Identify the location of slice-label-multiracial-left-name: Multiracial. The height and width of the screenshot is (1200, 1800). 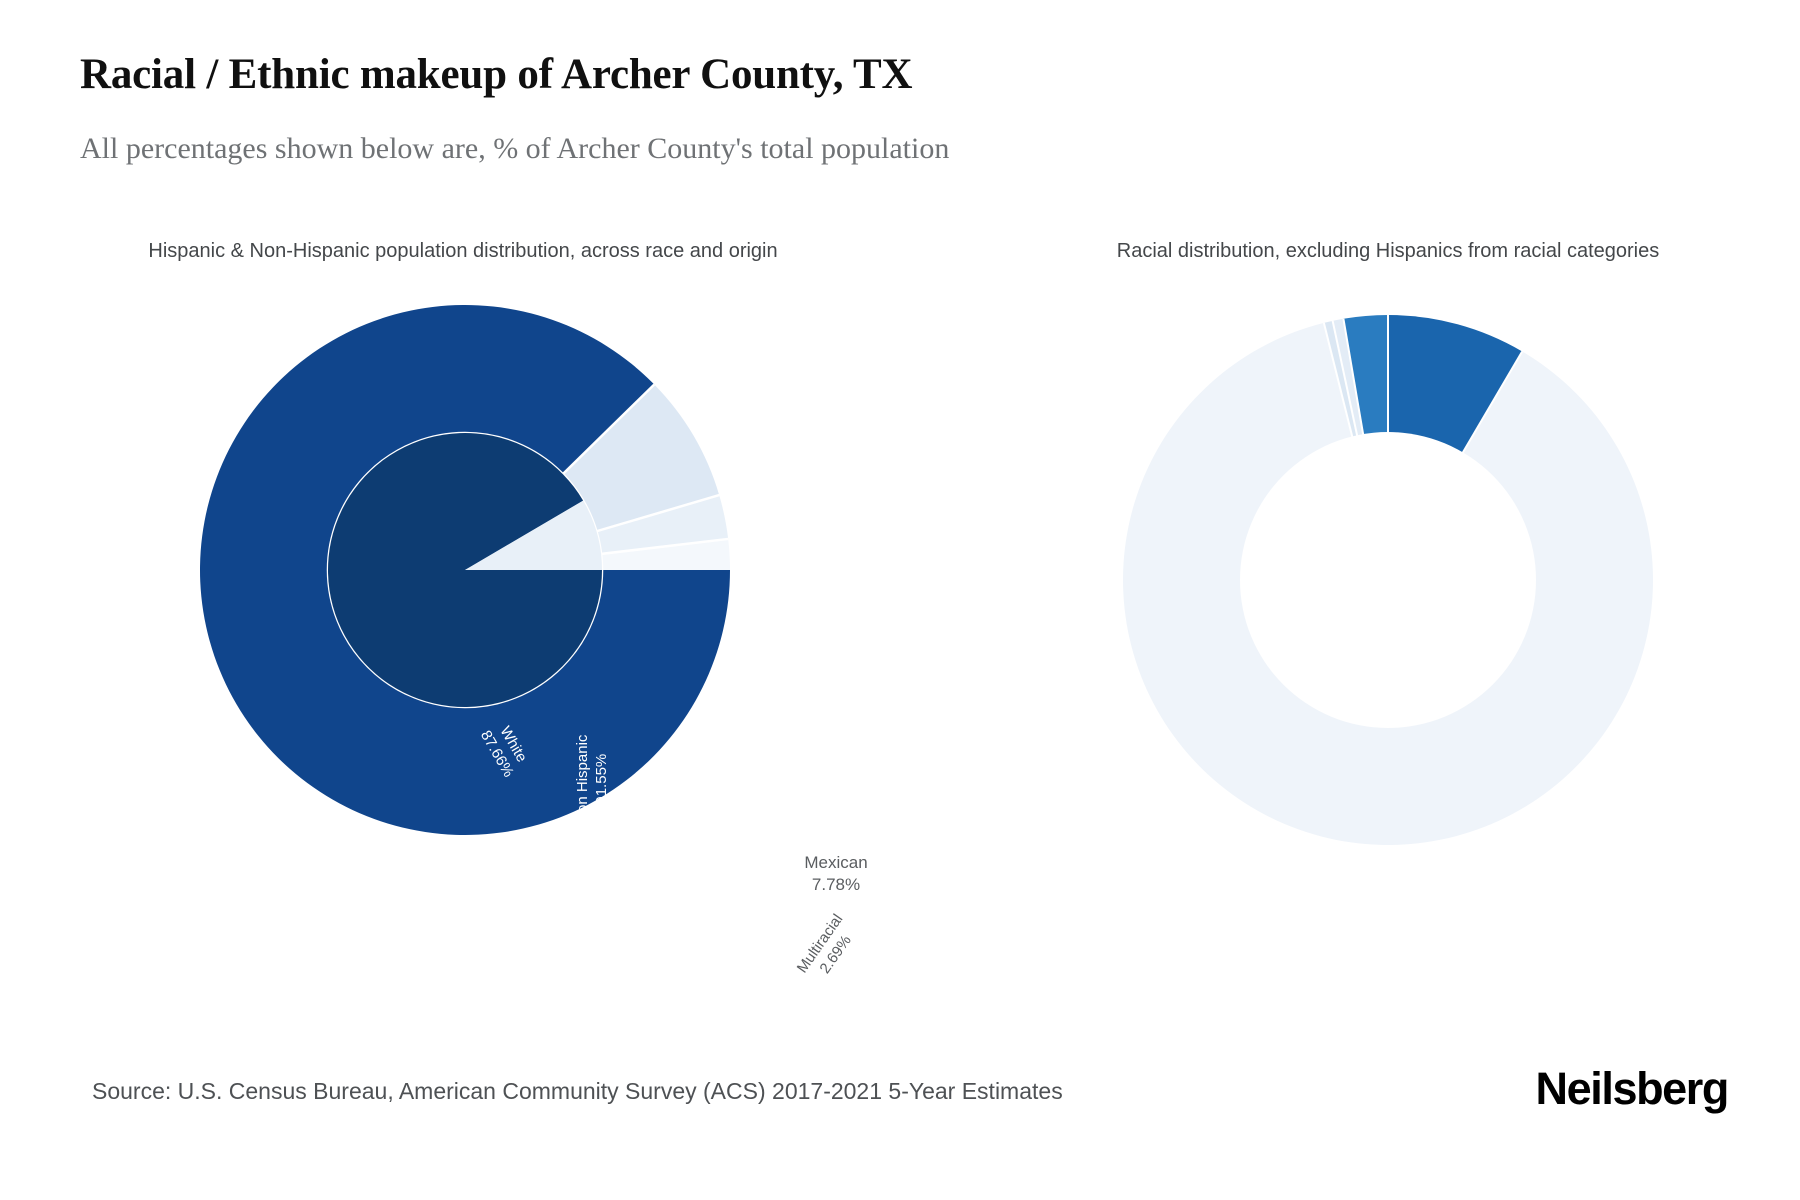
(820, 944).